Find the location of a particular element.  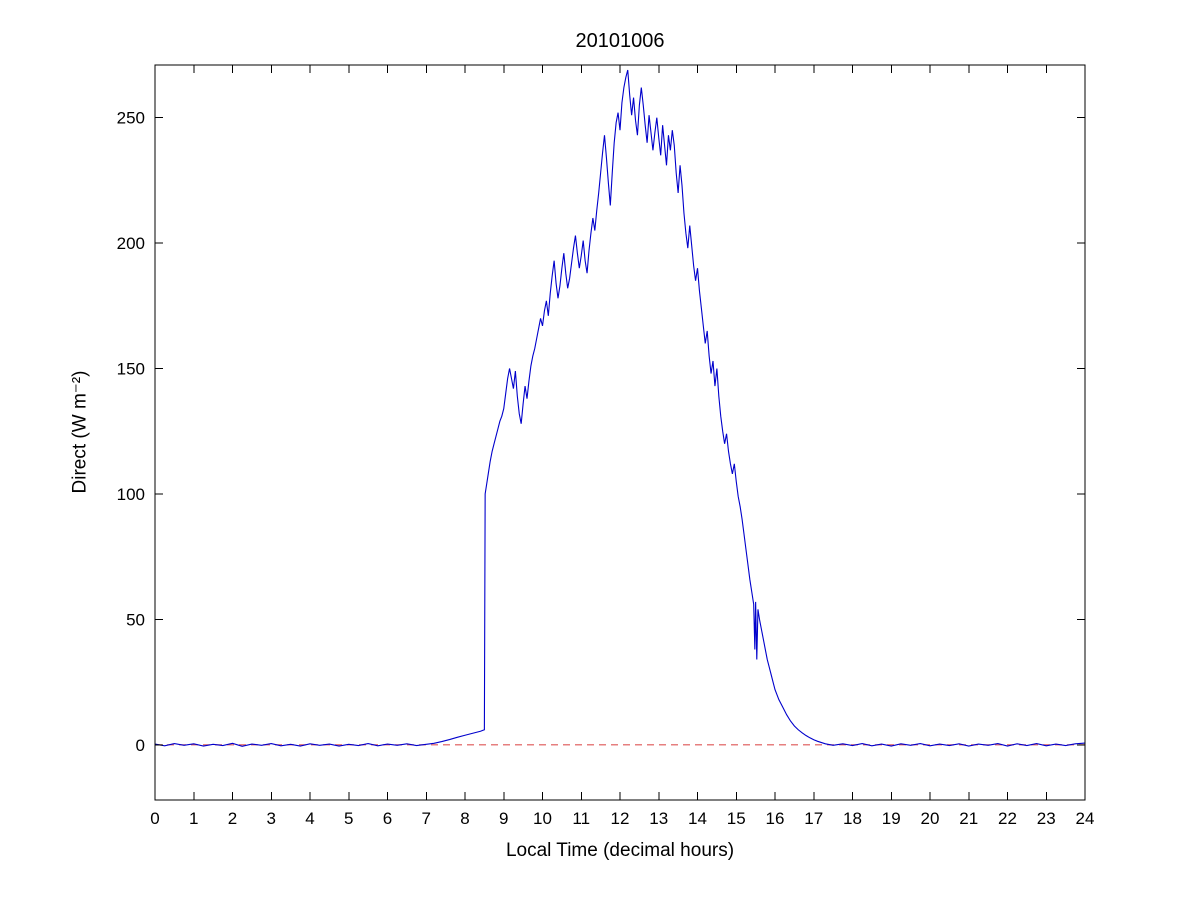

chart-title: 20101006 is located at coordinates (620, 41).